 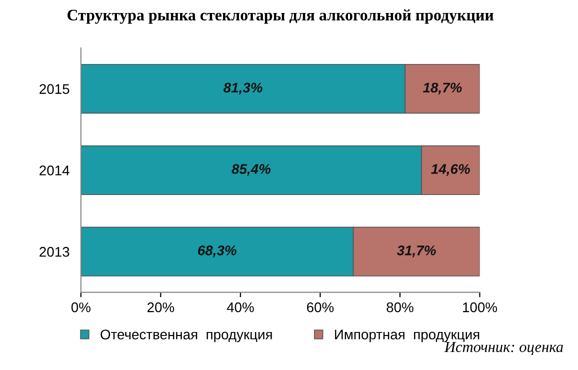 I want to click on x-tick-label: 0%, so click(x=80, y=307).